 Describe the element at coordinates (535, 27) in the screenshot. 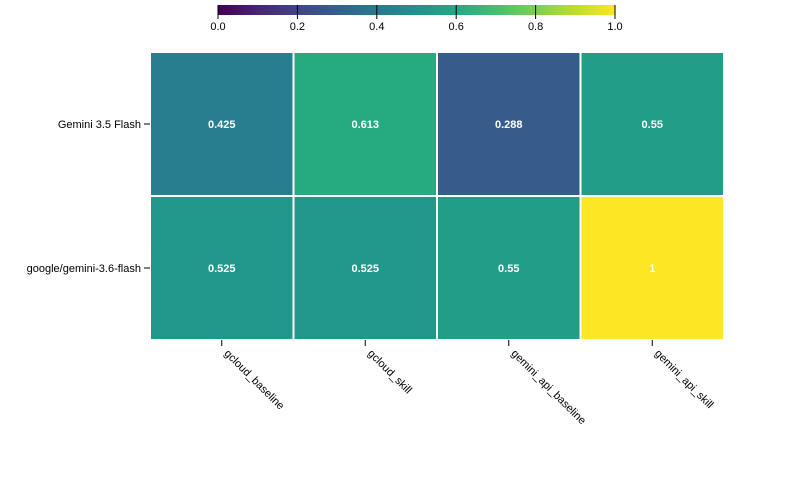

I see `colorbar-tick-label: 0.8` at that location.